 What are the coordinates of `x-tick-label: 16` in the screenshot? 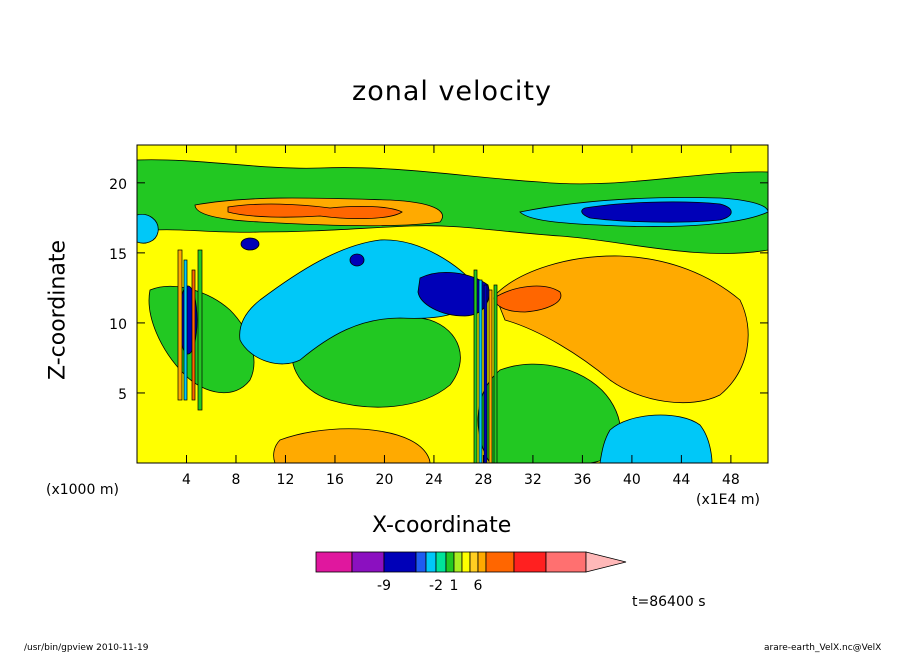 It's located at (335, 480).